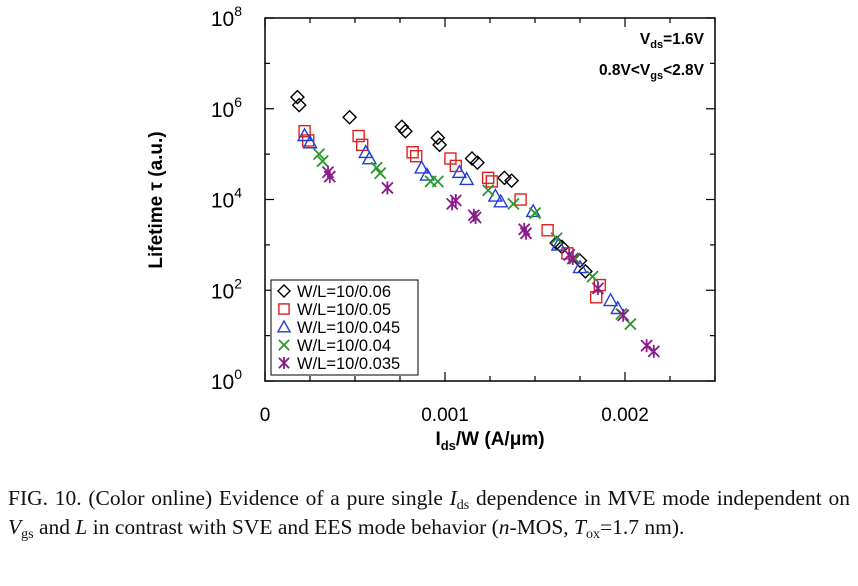 This screenshot has width=858, height=586. What do you see at coordinates (348, 364) in the screenshot?
I see `legend-label: W/L=10/0.035` at bounding box center [348, 364].